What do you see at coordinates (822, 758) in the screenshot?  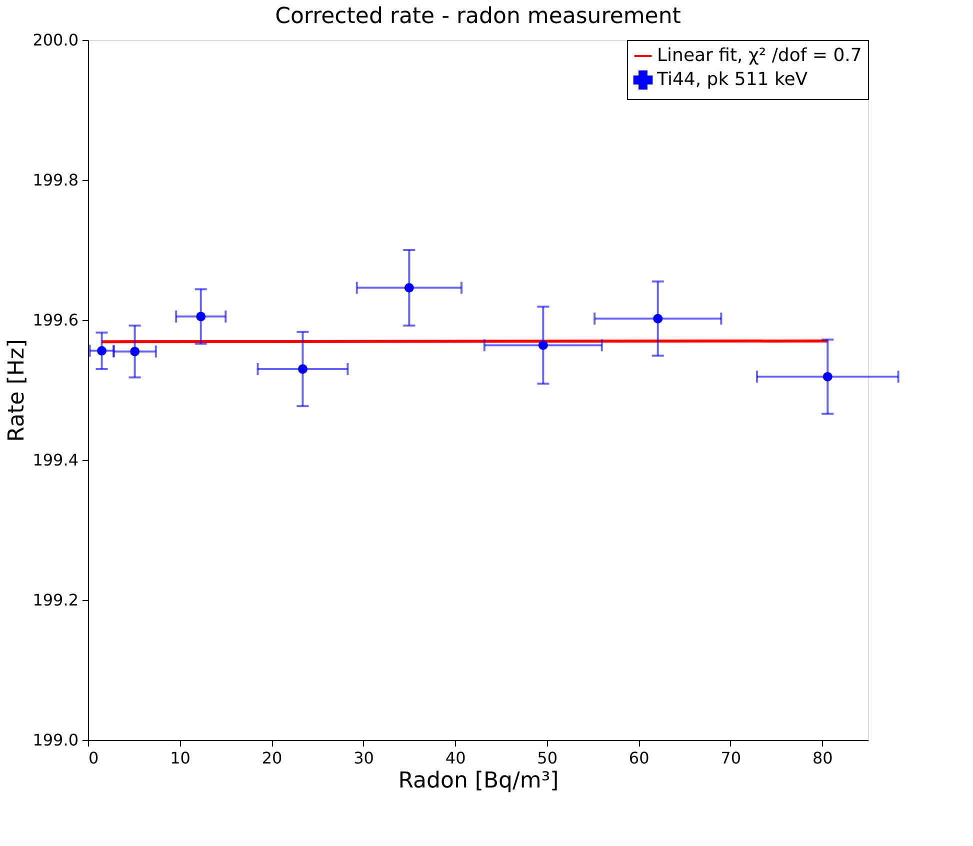 I see `x-tick-label: 80` at bounding box center [822, 758].